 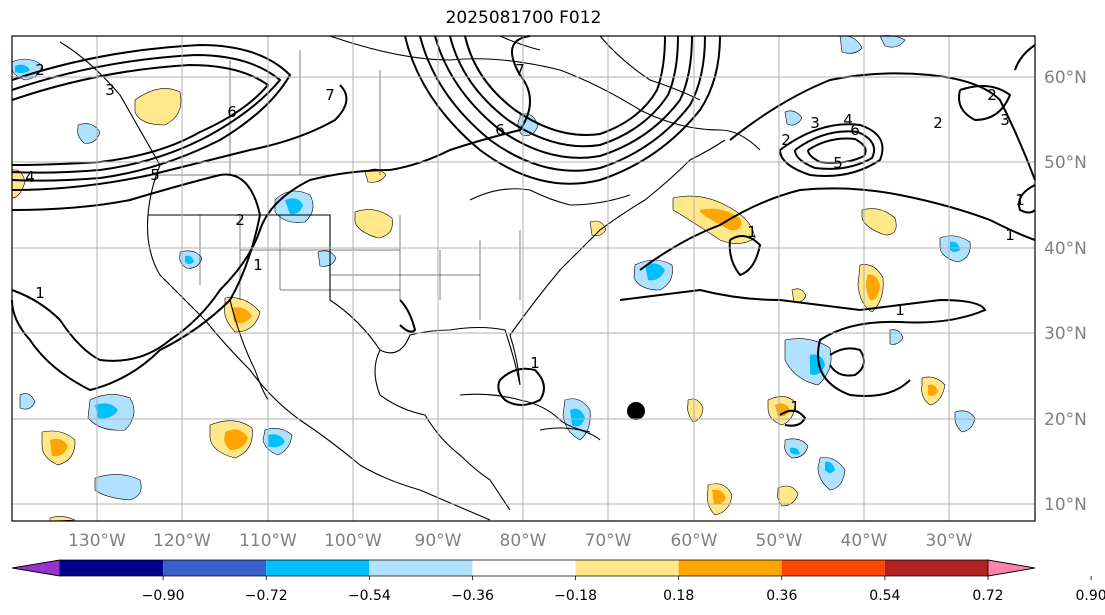 I want to click on latitude-label: 30°N, so click(x=1065, y=334).